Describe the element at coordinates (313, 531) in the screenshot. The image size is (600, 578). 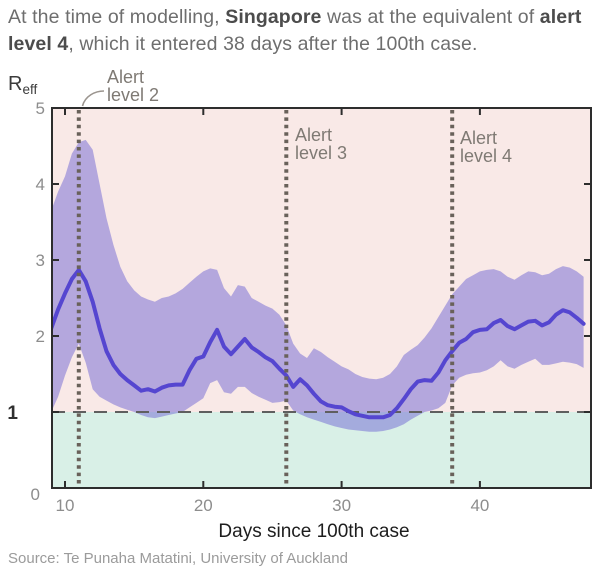
I see `x-axis-label: Days since 100th case` at that location.